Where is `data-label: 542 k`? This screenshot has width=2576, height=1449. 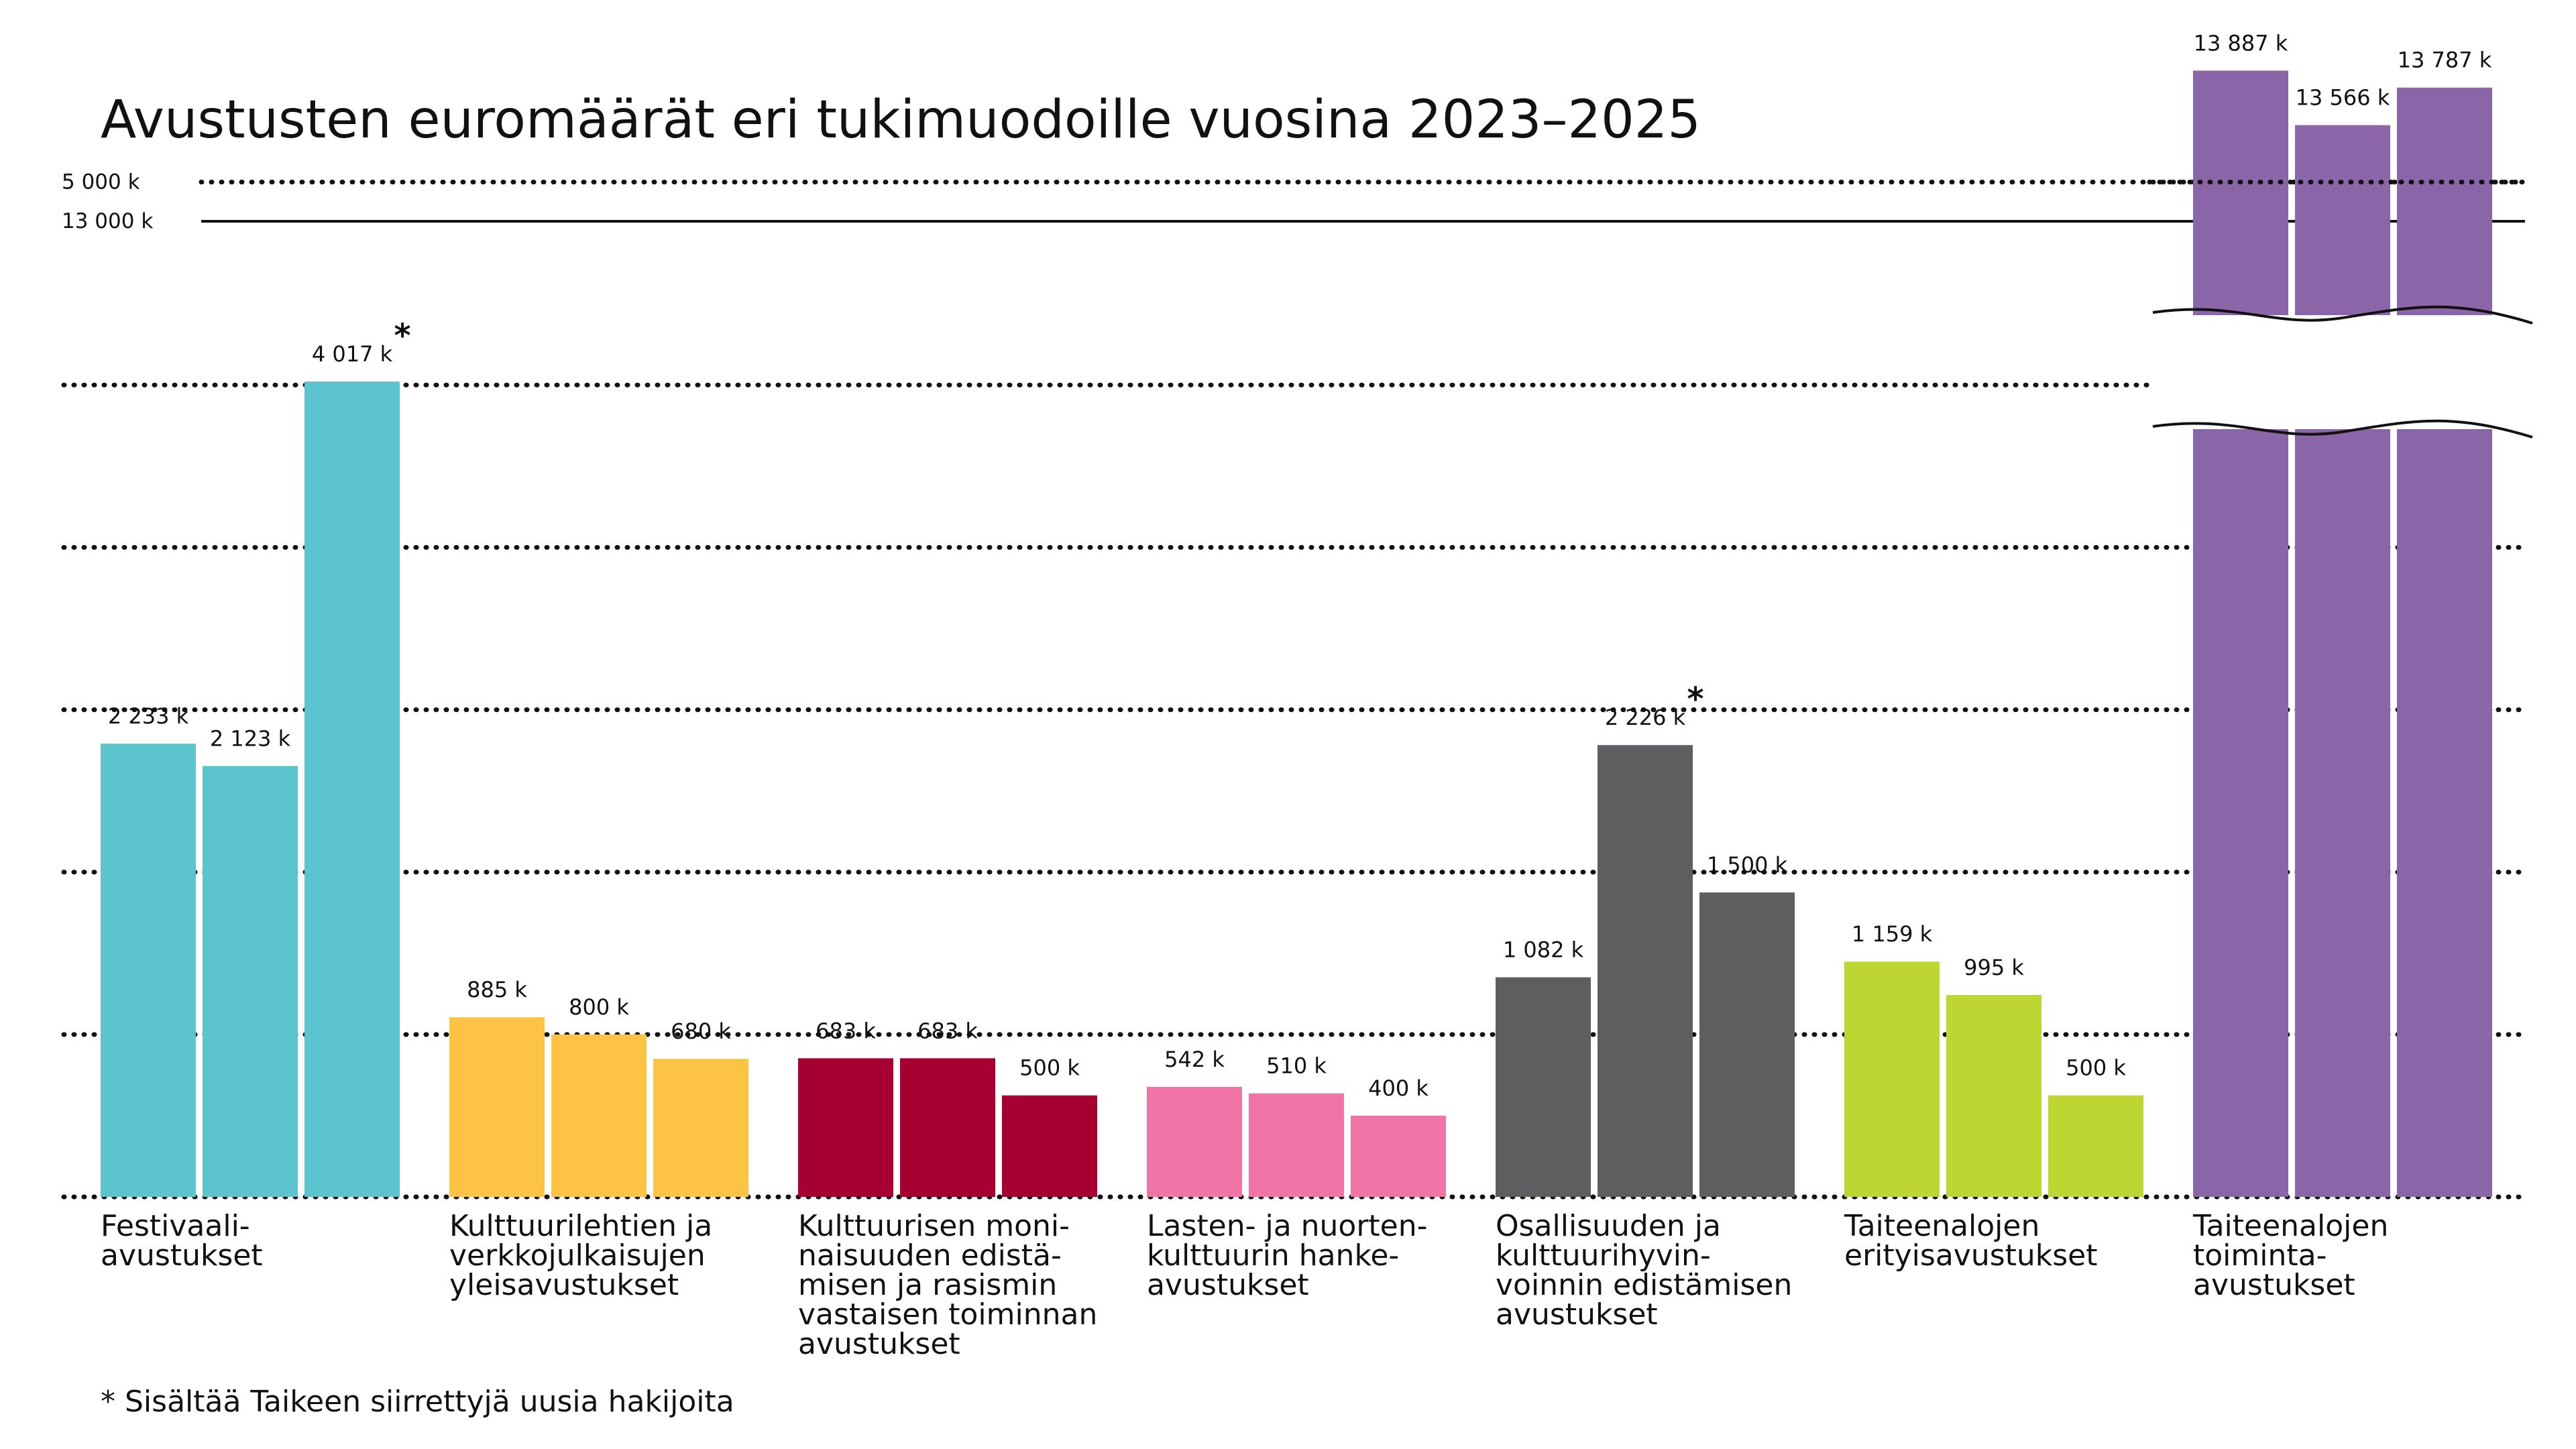 data-label: 542 k is located at coordinates (1194, 1059).